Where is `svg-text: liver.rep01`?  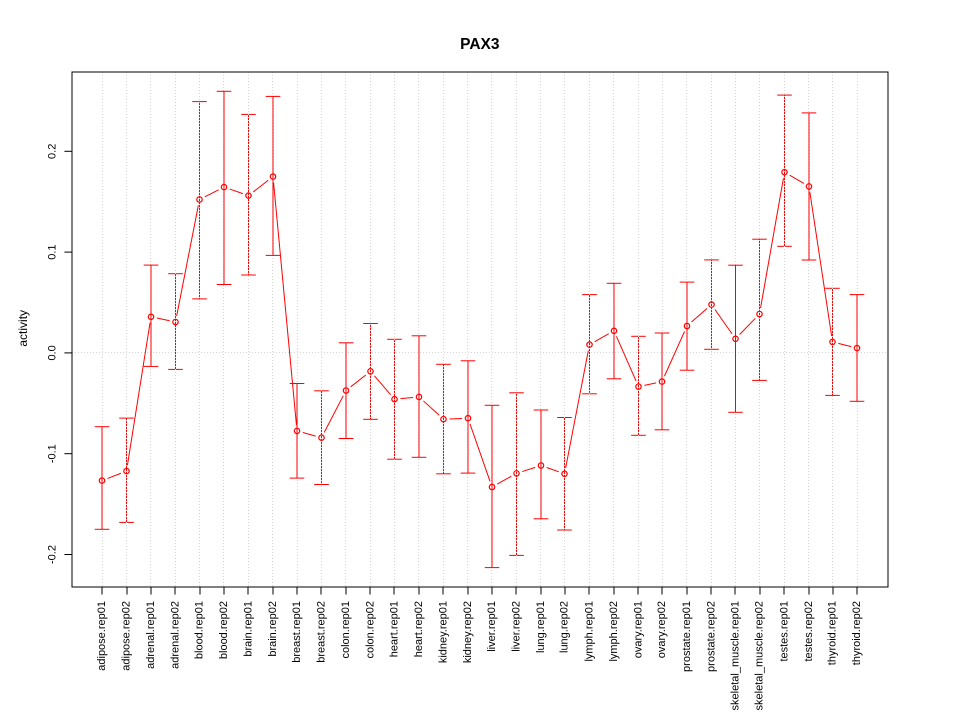
svg-text: liver.rep01 is located at coordinates (492, 626).